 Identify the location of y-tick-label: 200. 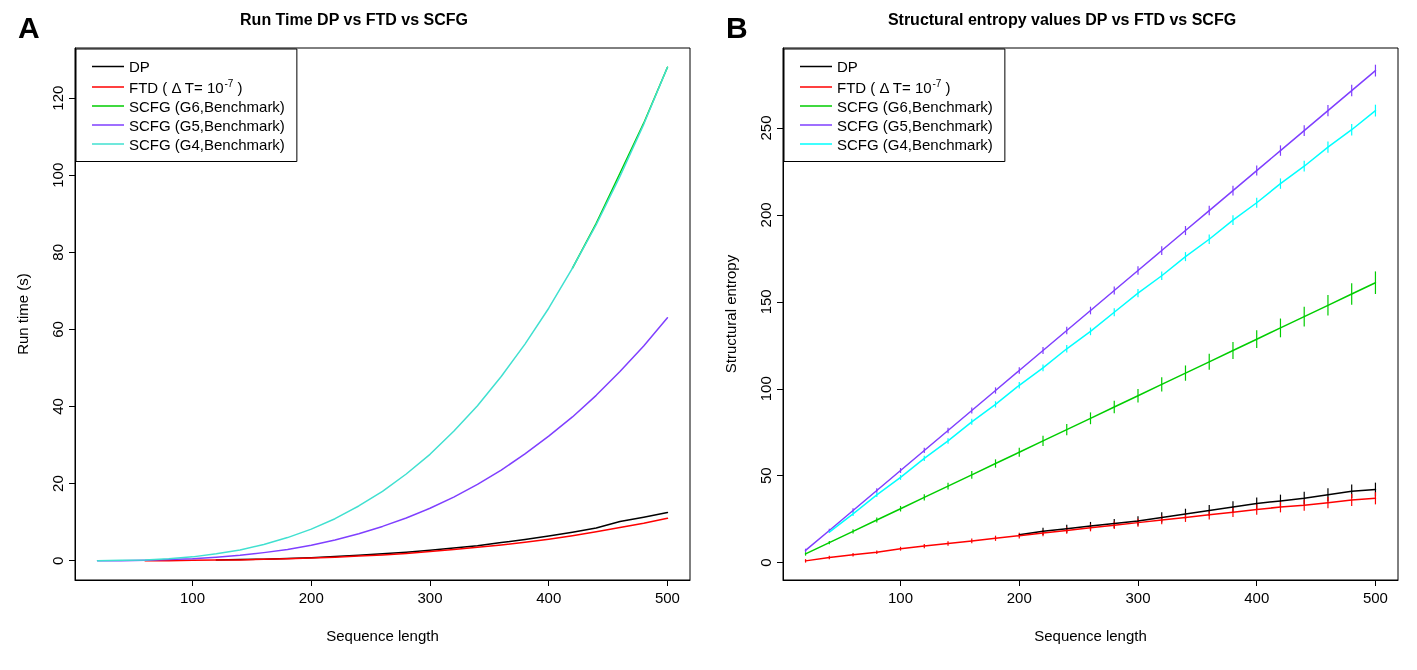
(765, 215).